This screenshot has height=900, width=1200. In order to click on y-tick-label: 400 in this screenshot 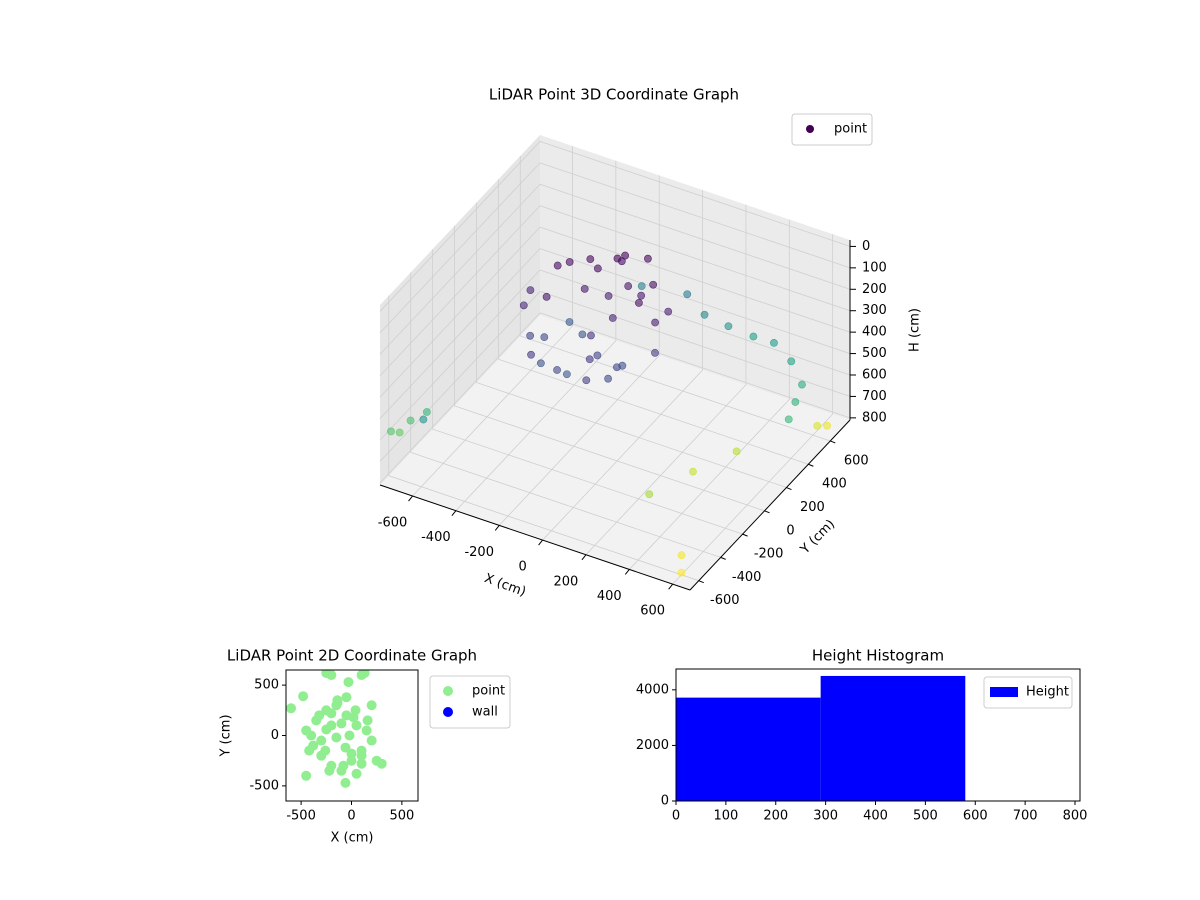, I will do `click(834, 484)`.